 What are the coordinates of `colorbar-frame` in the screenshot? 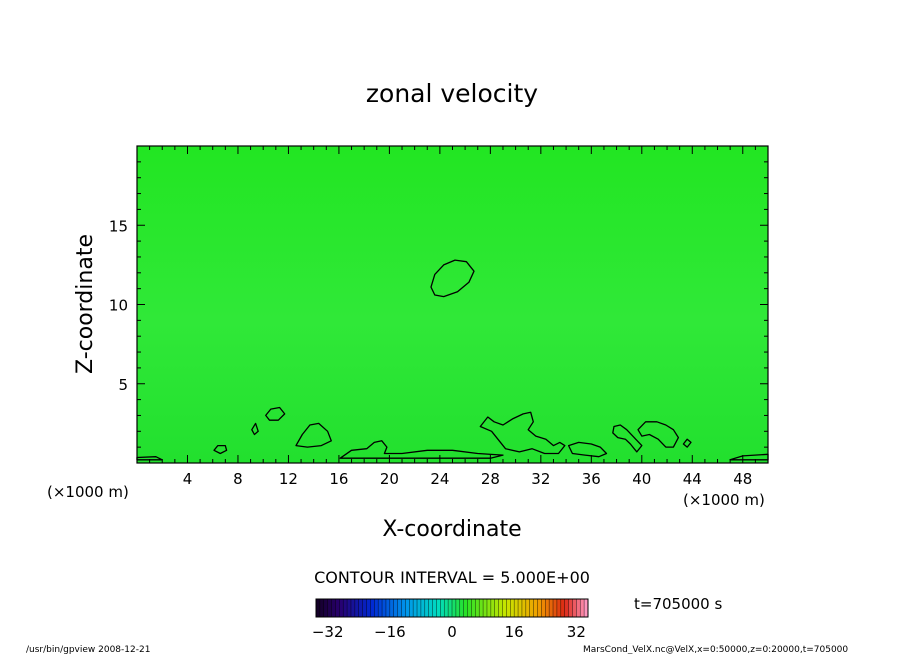 It's located at (452, 608).